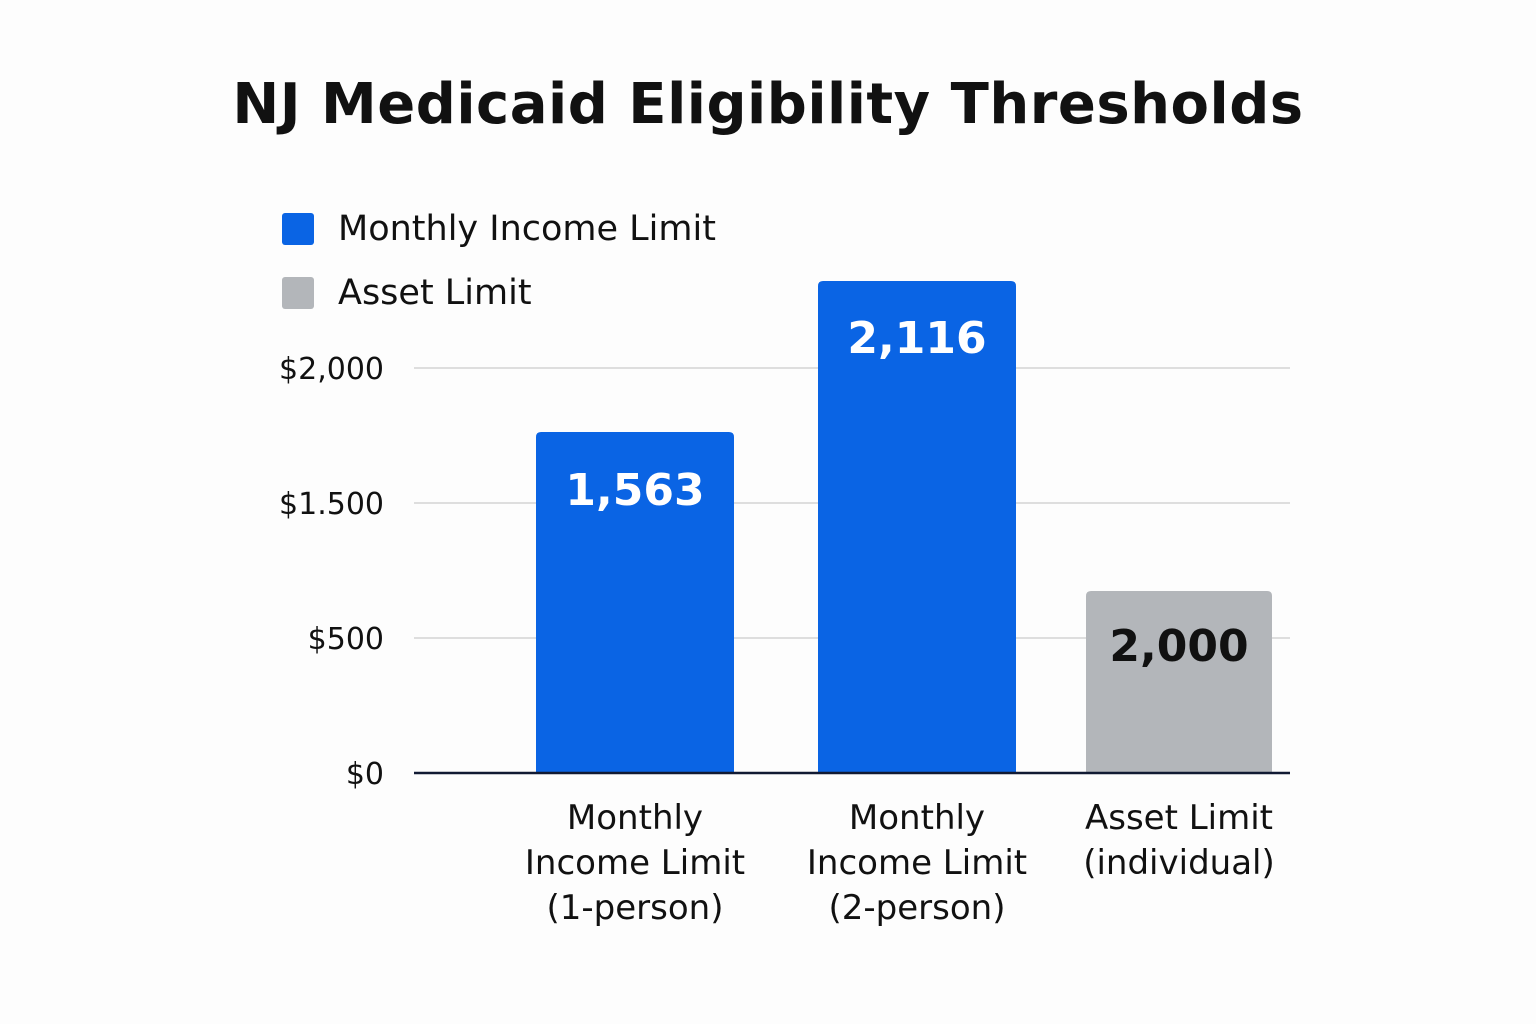 Image resolution: width=1536 pixels, height=1024 pixels. I want to click on x-tick-label: Asset Limit, so click(1179, 818).